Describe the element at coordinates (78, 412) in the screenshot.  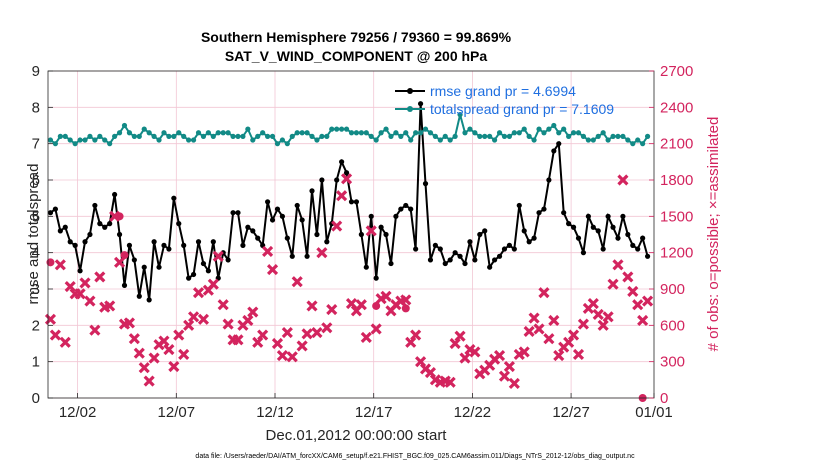
I see `x-tick-label: 12/02` at that location.